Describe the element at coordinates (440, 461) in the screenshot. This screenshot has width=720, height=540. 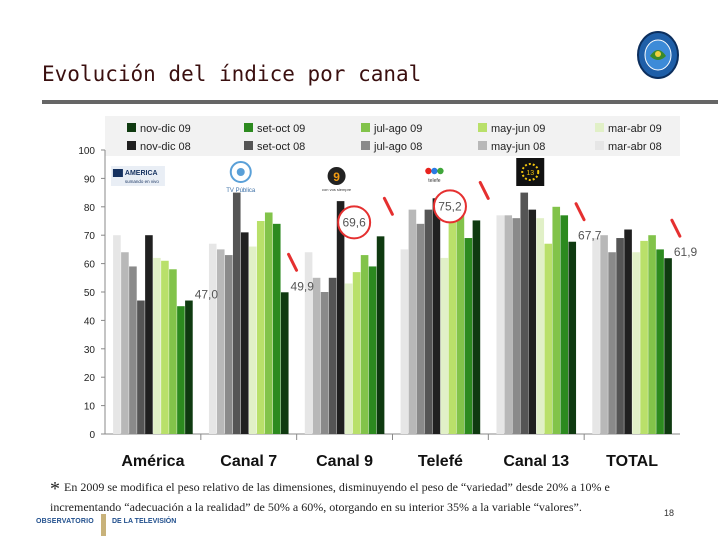
I see `category-label-telefe: Telefé` at that location.